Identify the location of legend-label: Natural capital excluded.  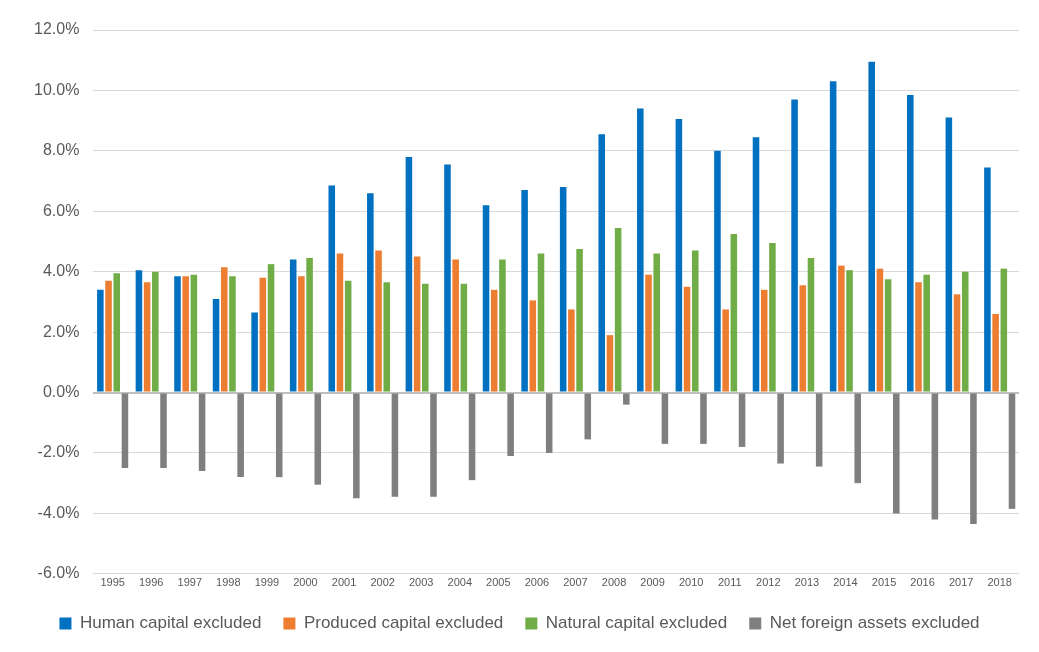
(636, 623).